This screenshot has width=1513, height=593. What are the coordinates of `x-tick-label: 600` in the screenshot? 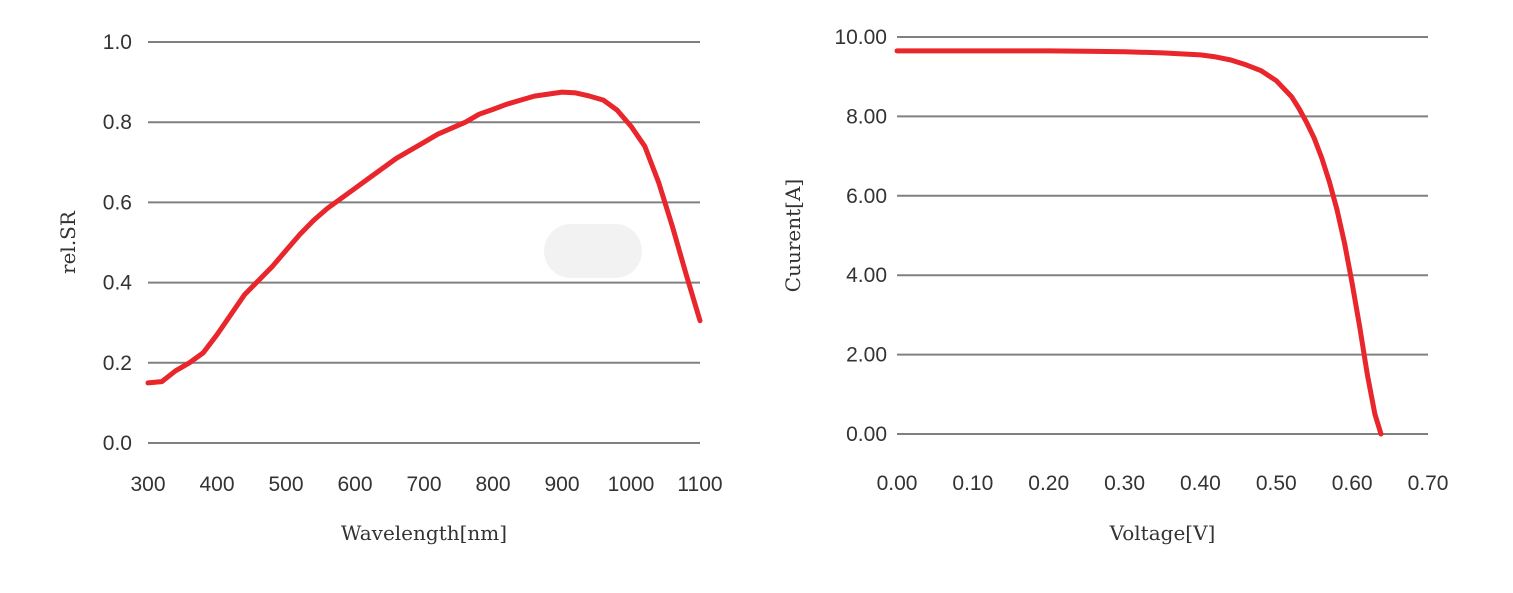 It's located at (354, 484).